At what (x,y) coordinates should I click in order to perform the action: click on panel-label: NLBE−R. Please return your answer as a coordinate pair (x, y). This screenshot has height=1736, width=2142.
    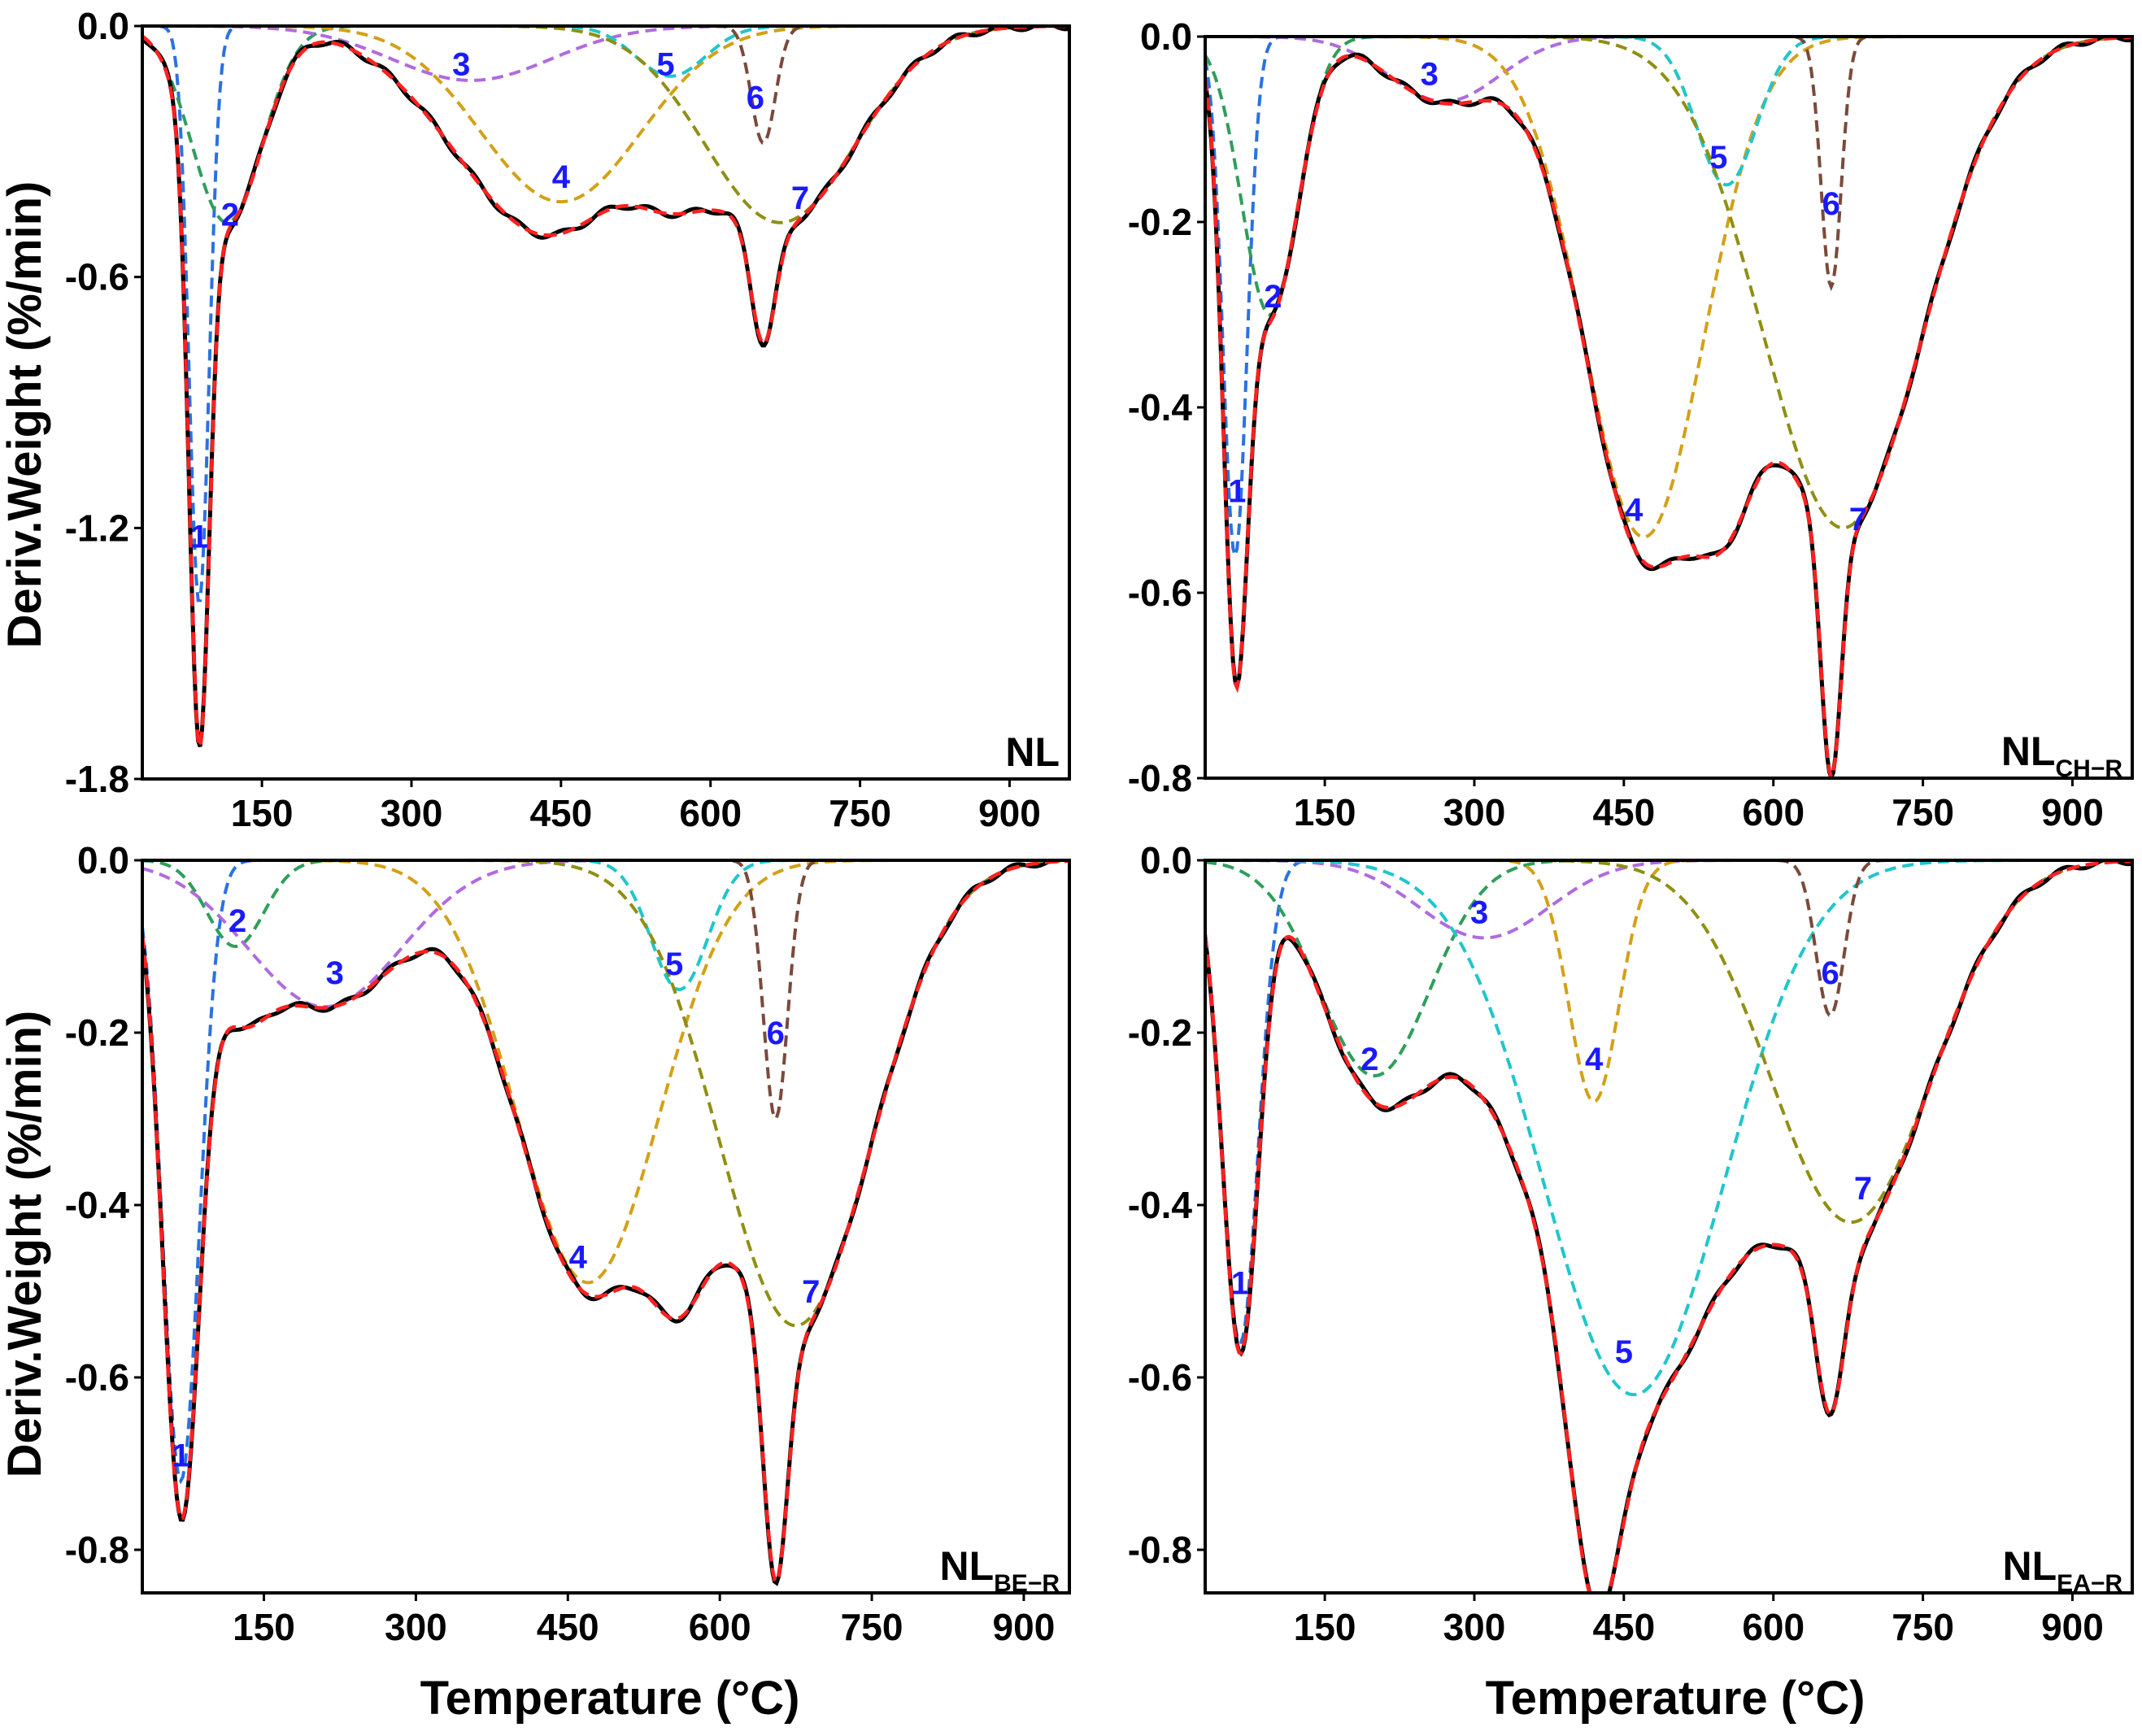
    Looking at the image, I should click on (999, 1570).